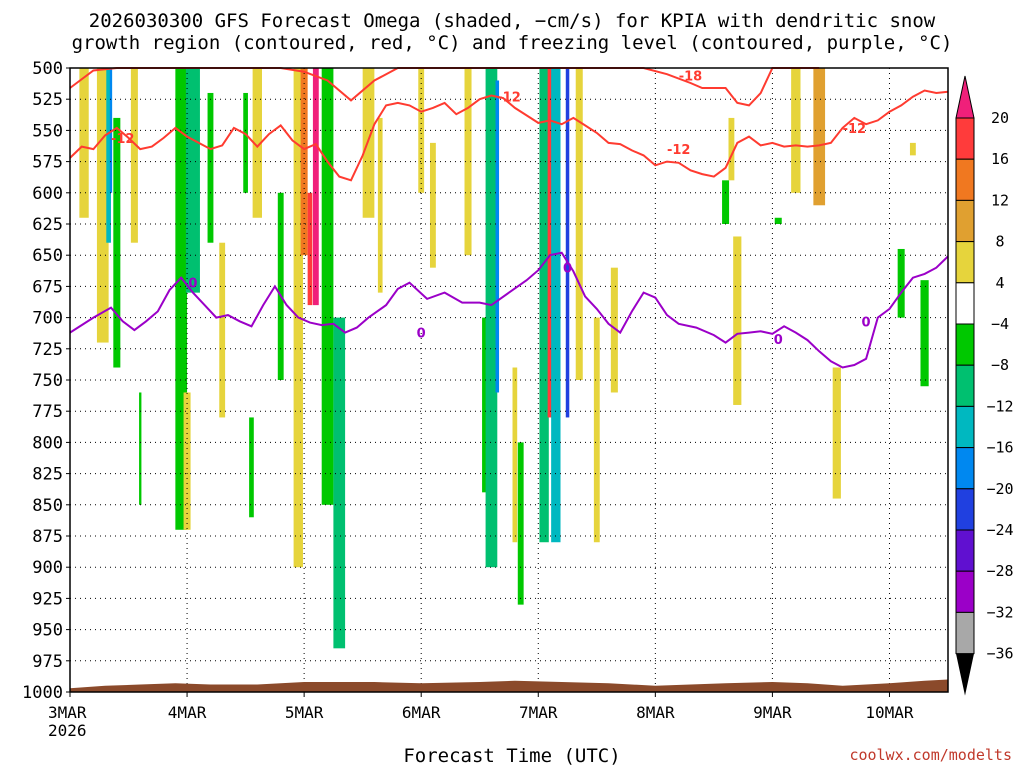 This screenshot has height=768, width=1024. I want to click on x-tick-label-3MAR: 3MAR, so click(67, 712).